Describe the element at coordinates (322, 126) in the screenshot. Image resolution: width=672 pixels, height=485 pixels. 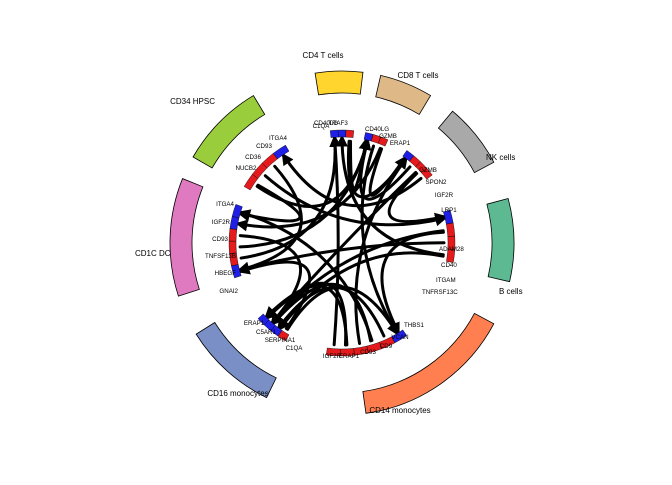
I see `gene-label-cd4-t-cells-c1qa: C1QA` at that location.